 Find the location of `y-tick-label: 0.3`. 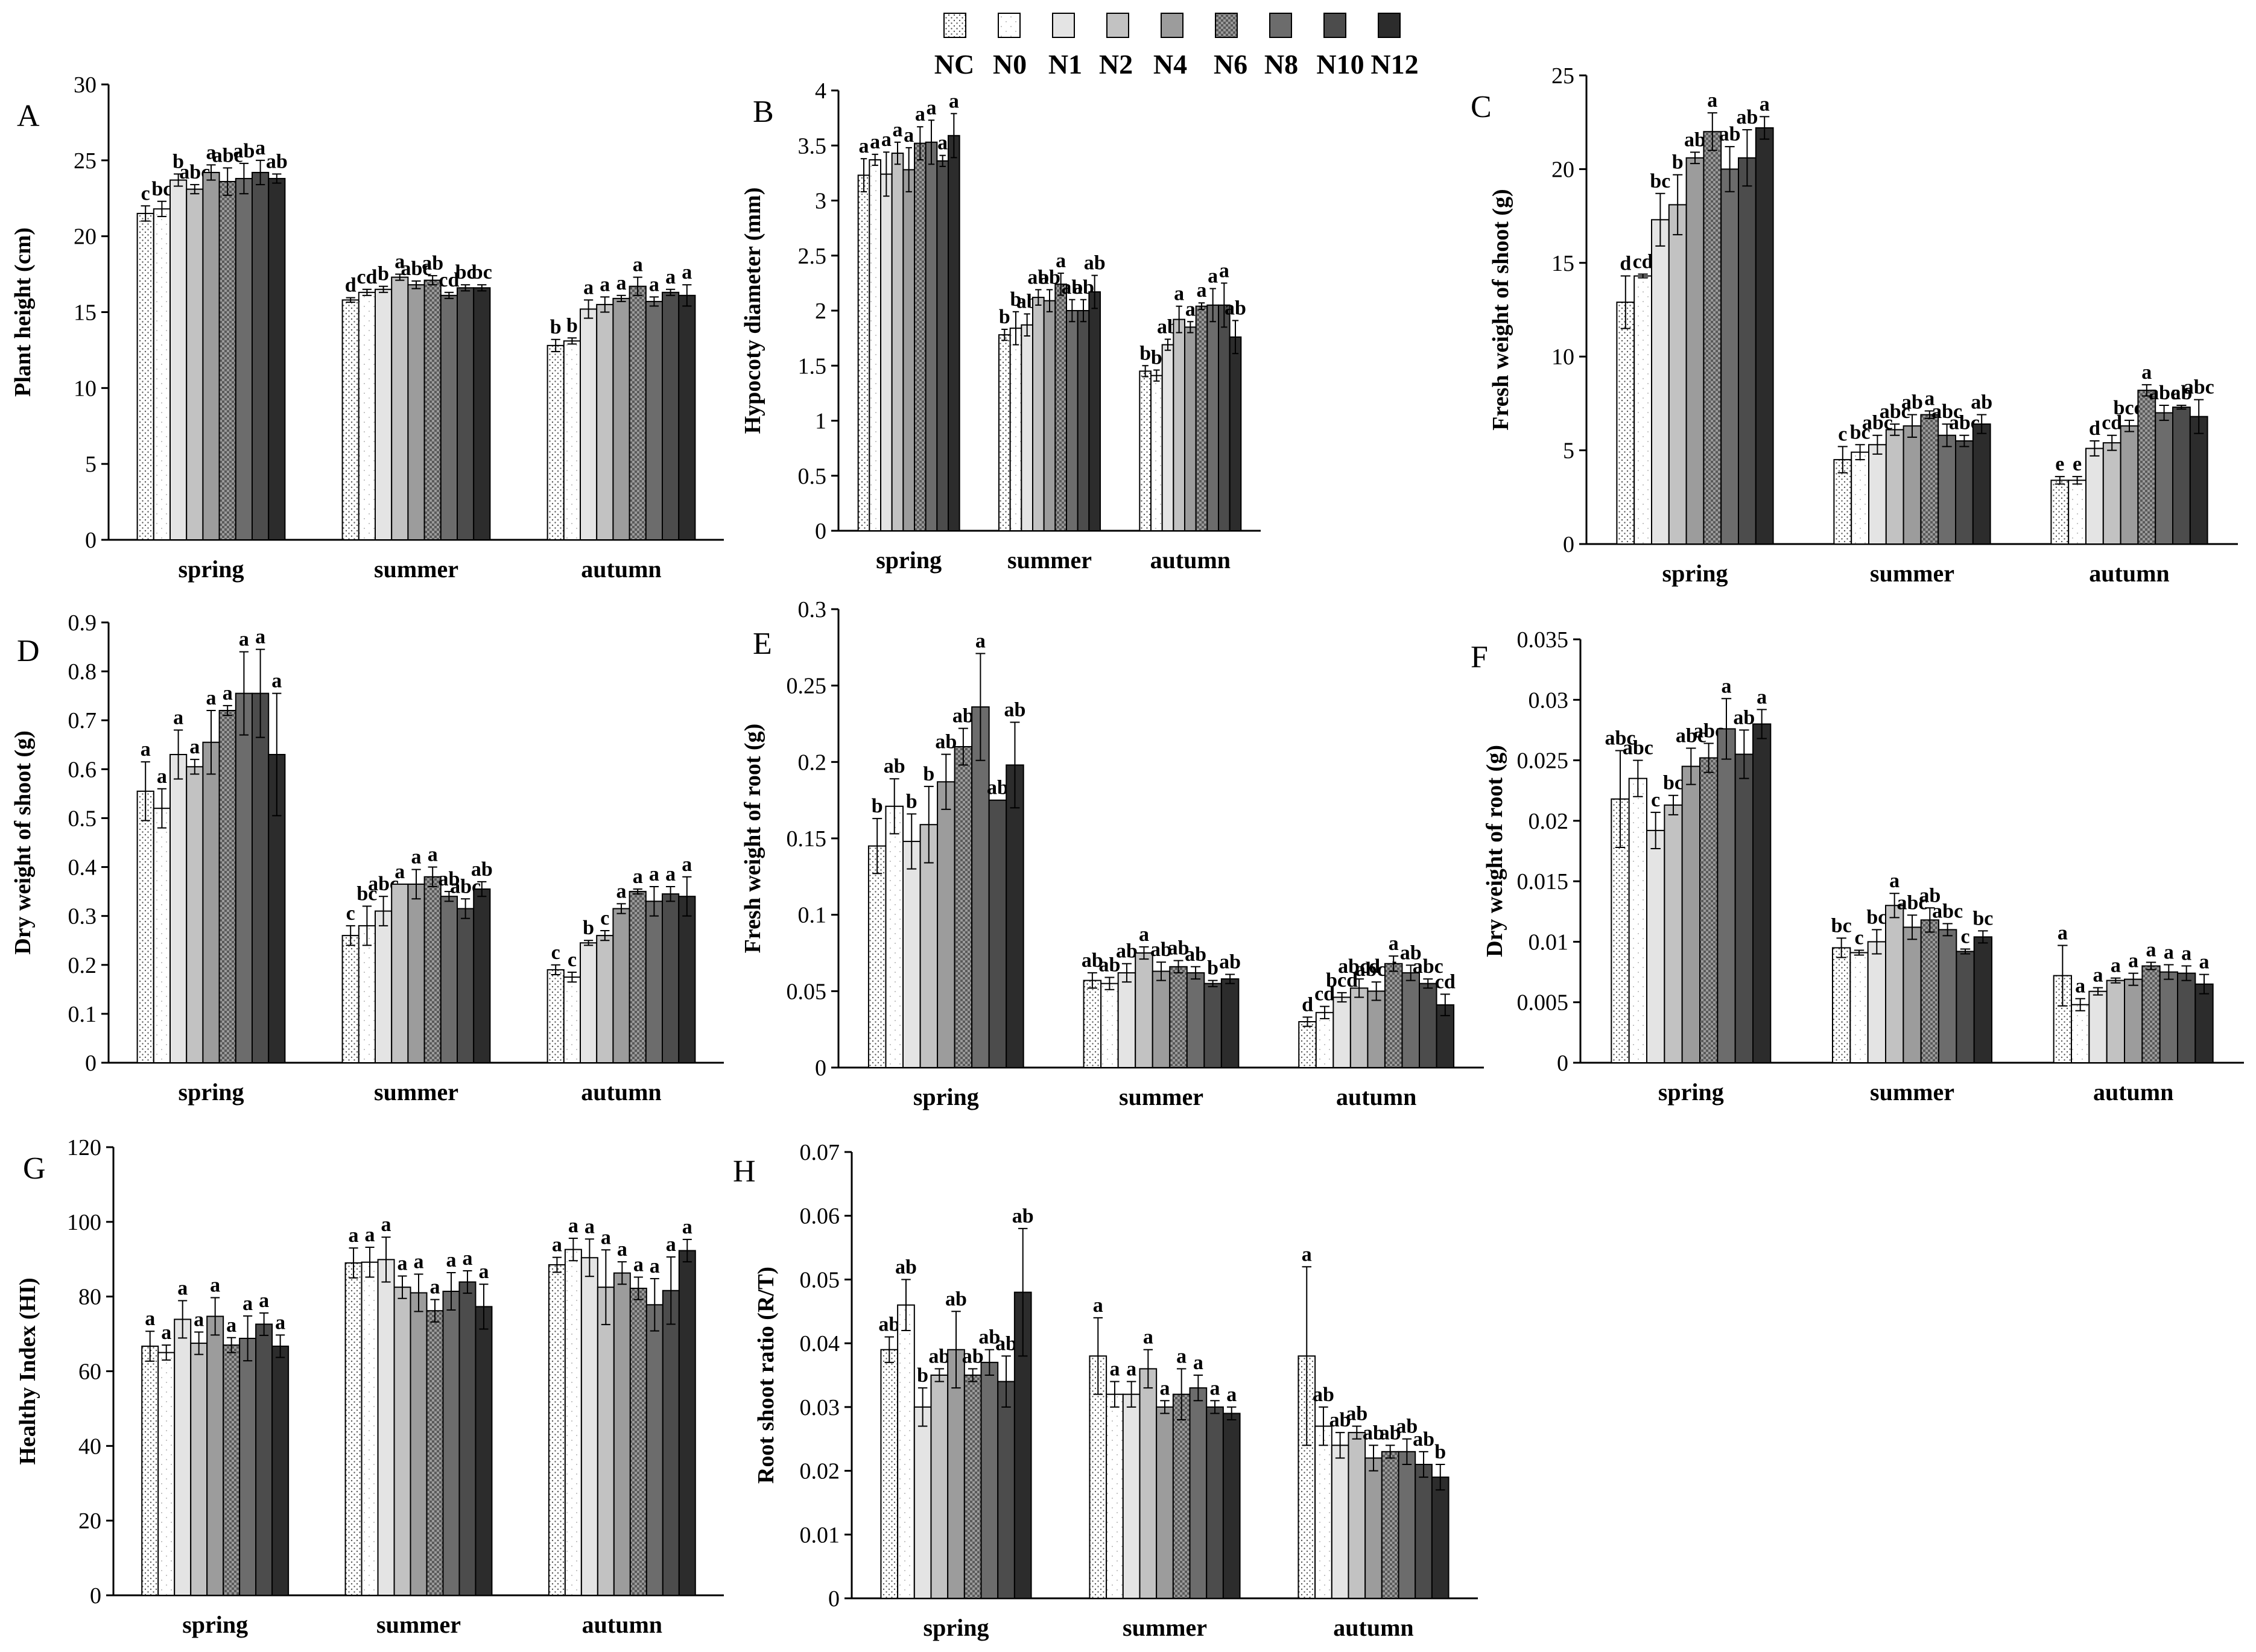

y-tick-label: 0.3 is located at coordinates (812, 609).